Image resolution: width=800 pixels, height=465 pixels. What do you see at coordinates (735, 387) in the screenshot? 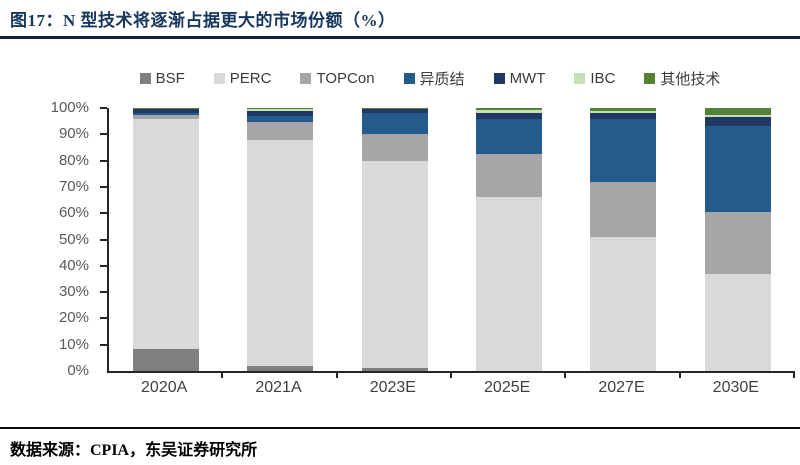
I see `x-tick-label-2030E: 2030E` at bounding box center [735, 387].